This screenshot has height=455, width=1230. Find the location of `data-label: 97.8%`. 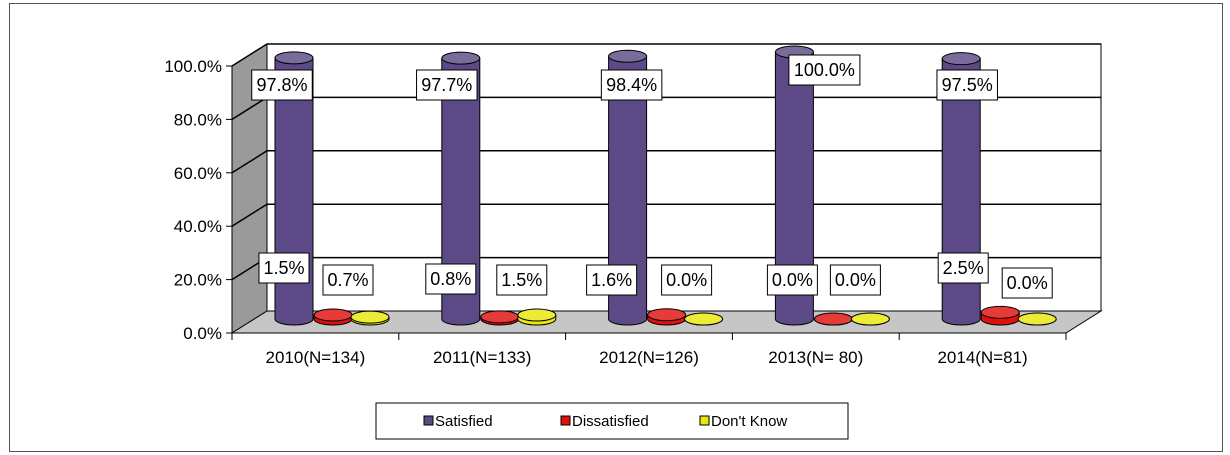

data-label: 97.8% is located at coordinates (281, 85).